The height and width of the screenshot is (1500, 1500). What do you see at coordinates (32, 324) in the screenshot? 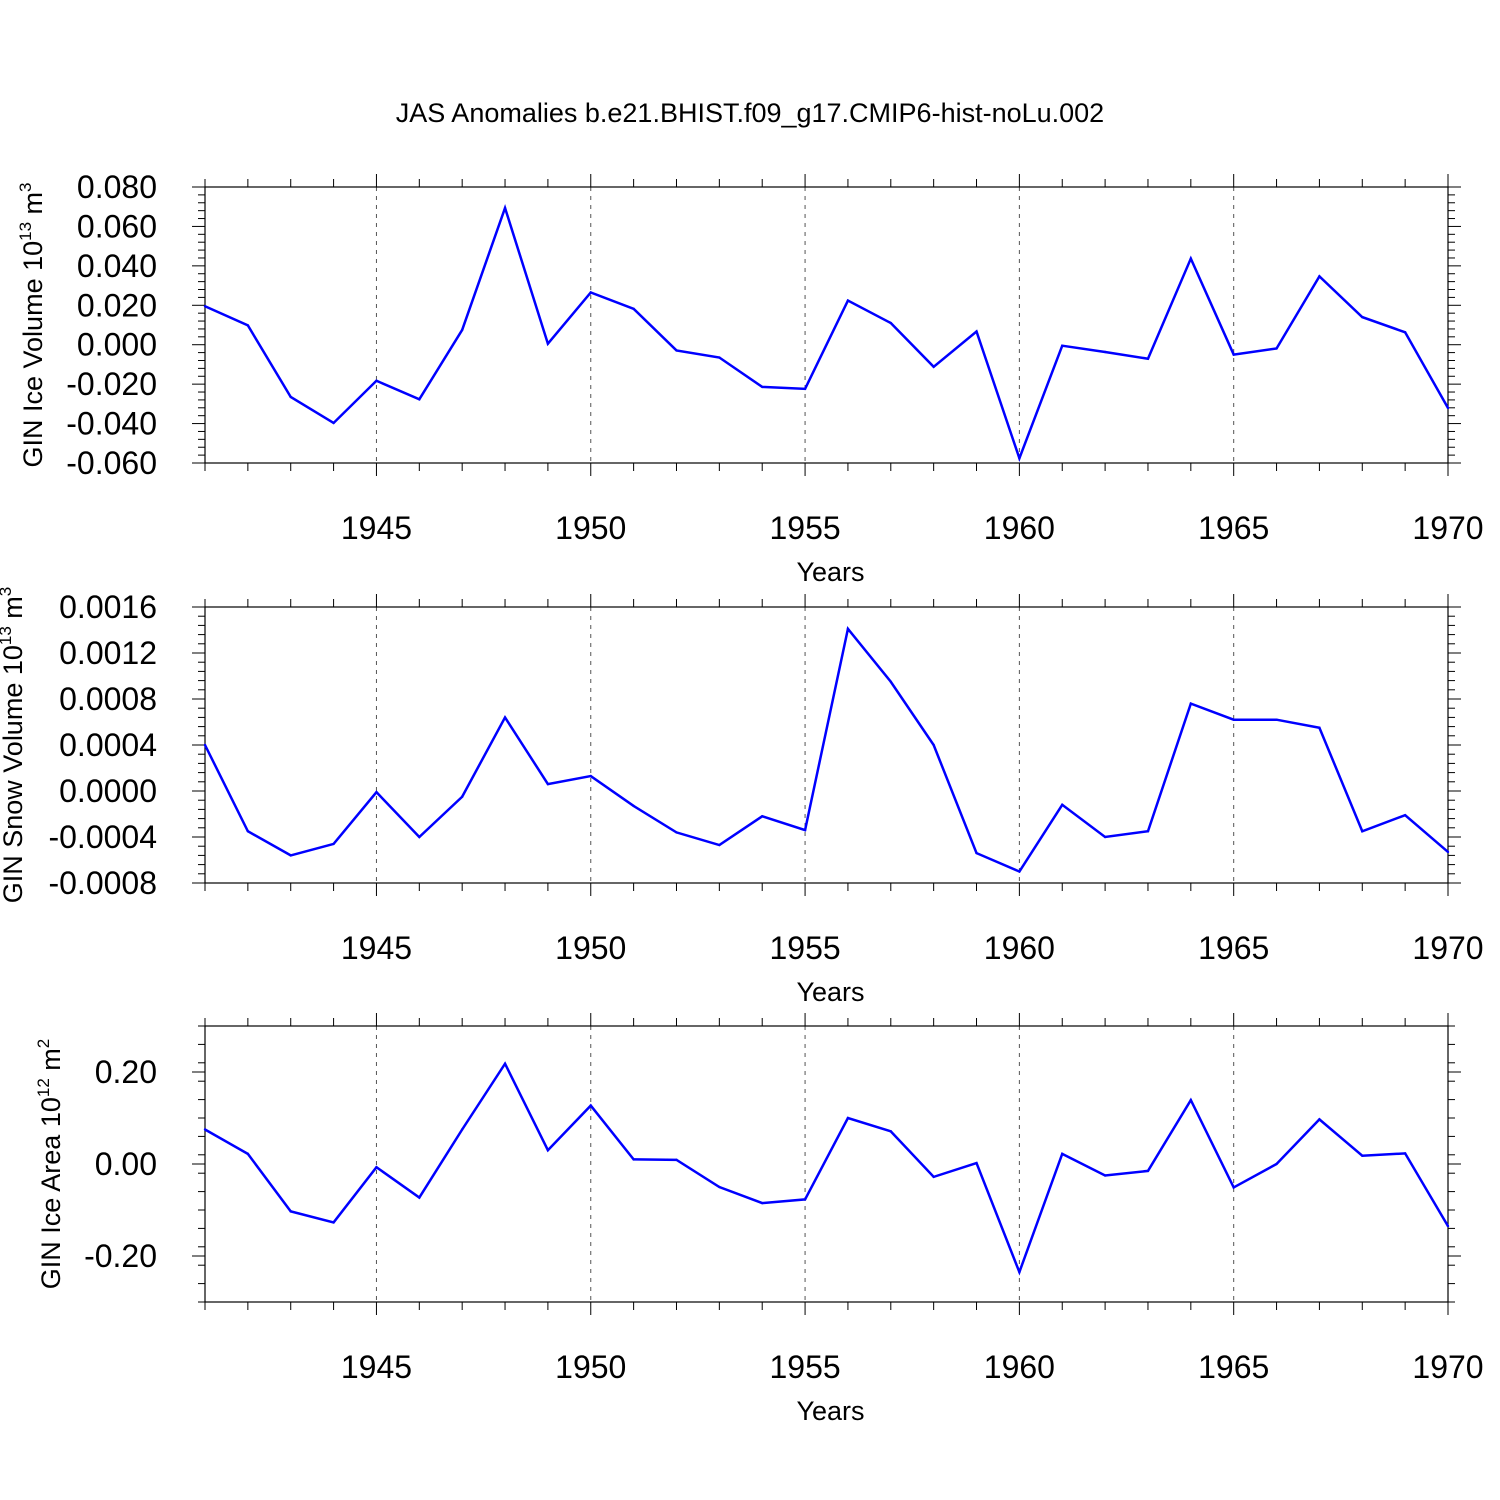
I see `y-axis-title: GIN Ice Volume 1013 m3` at bounding box center [32, 324].